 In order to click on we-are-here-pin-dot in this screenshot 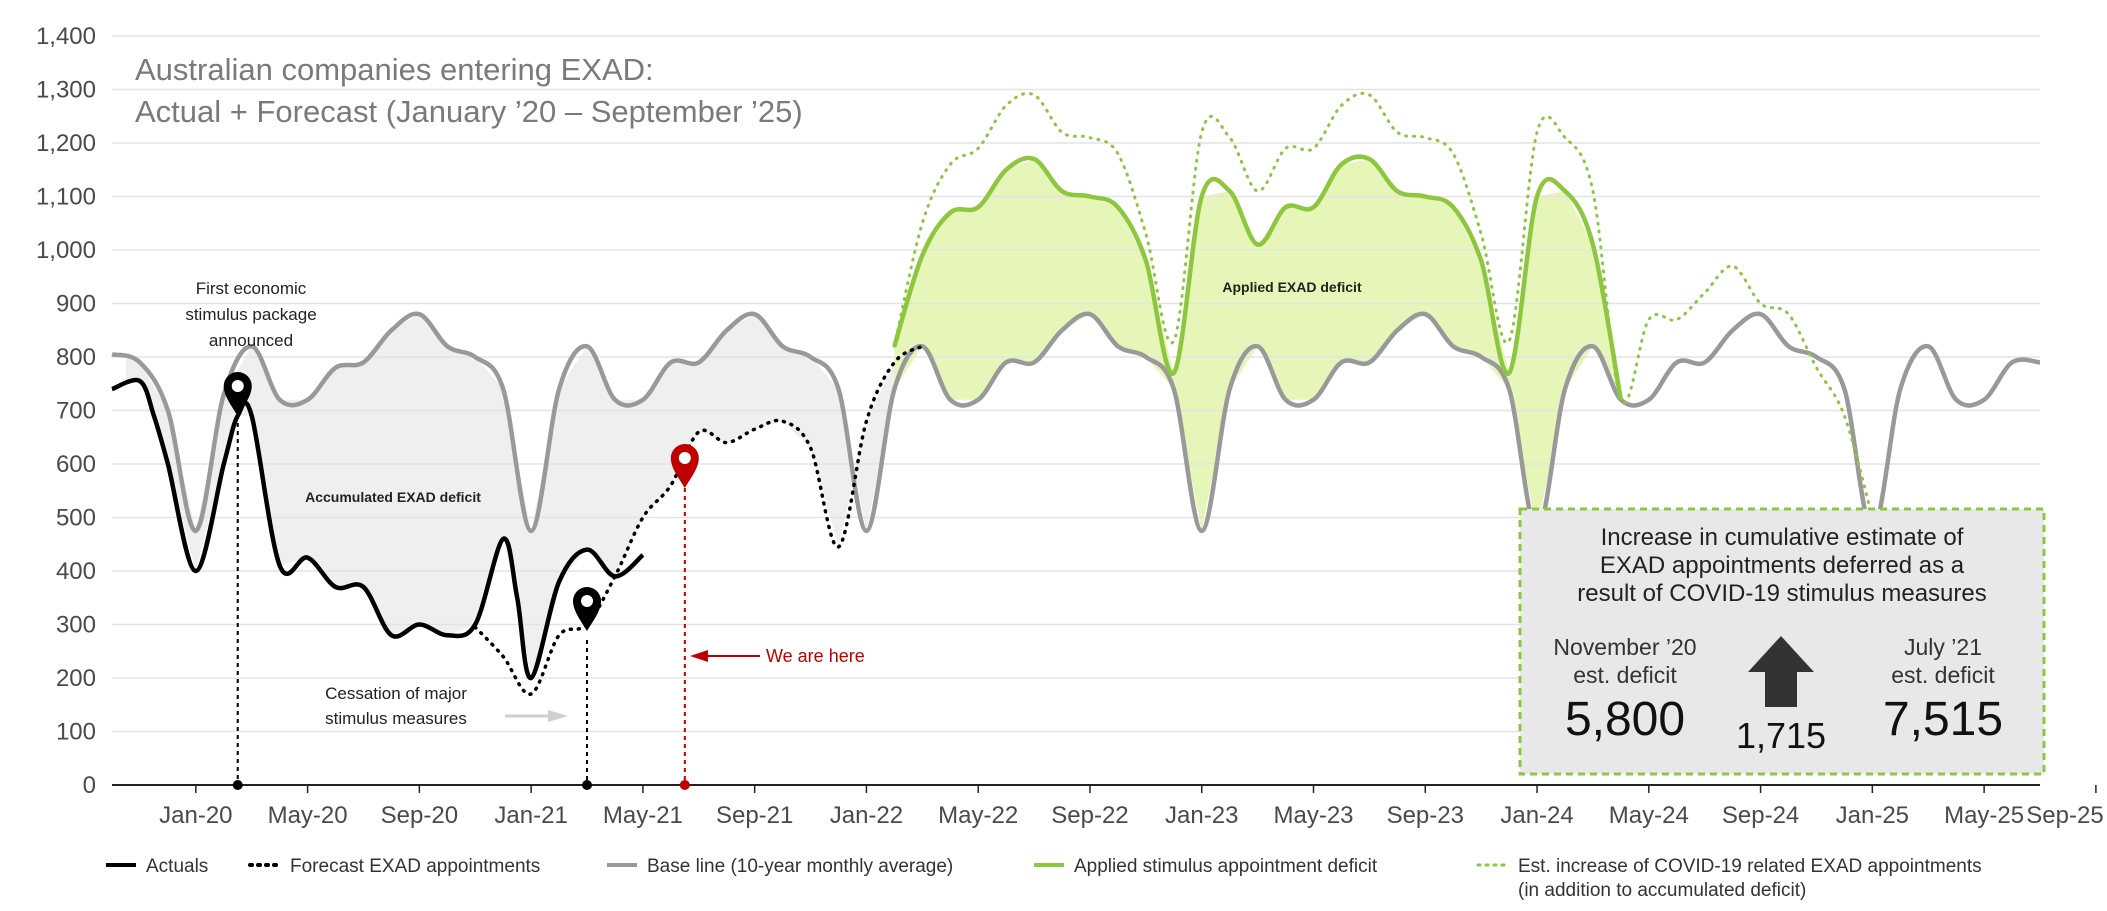, I will do `click(684, 458)`.